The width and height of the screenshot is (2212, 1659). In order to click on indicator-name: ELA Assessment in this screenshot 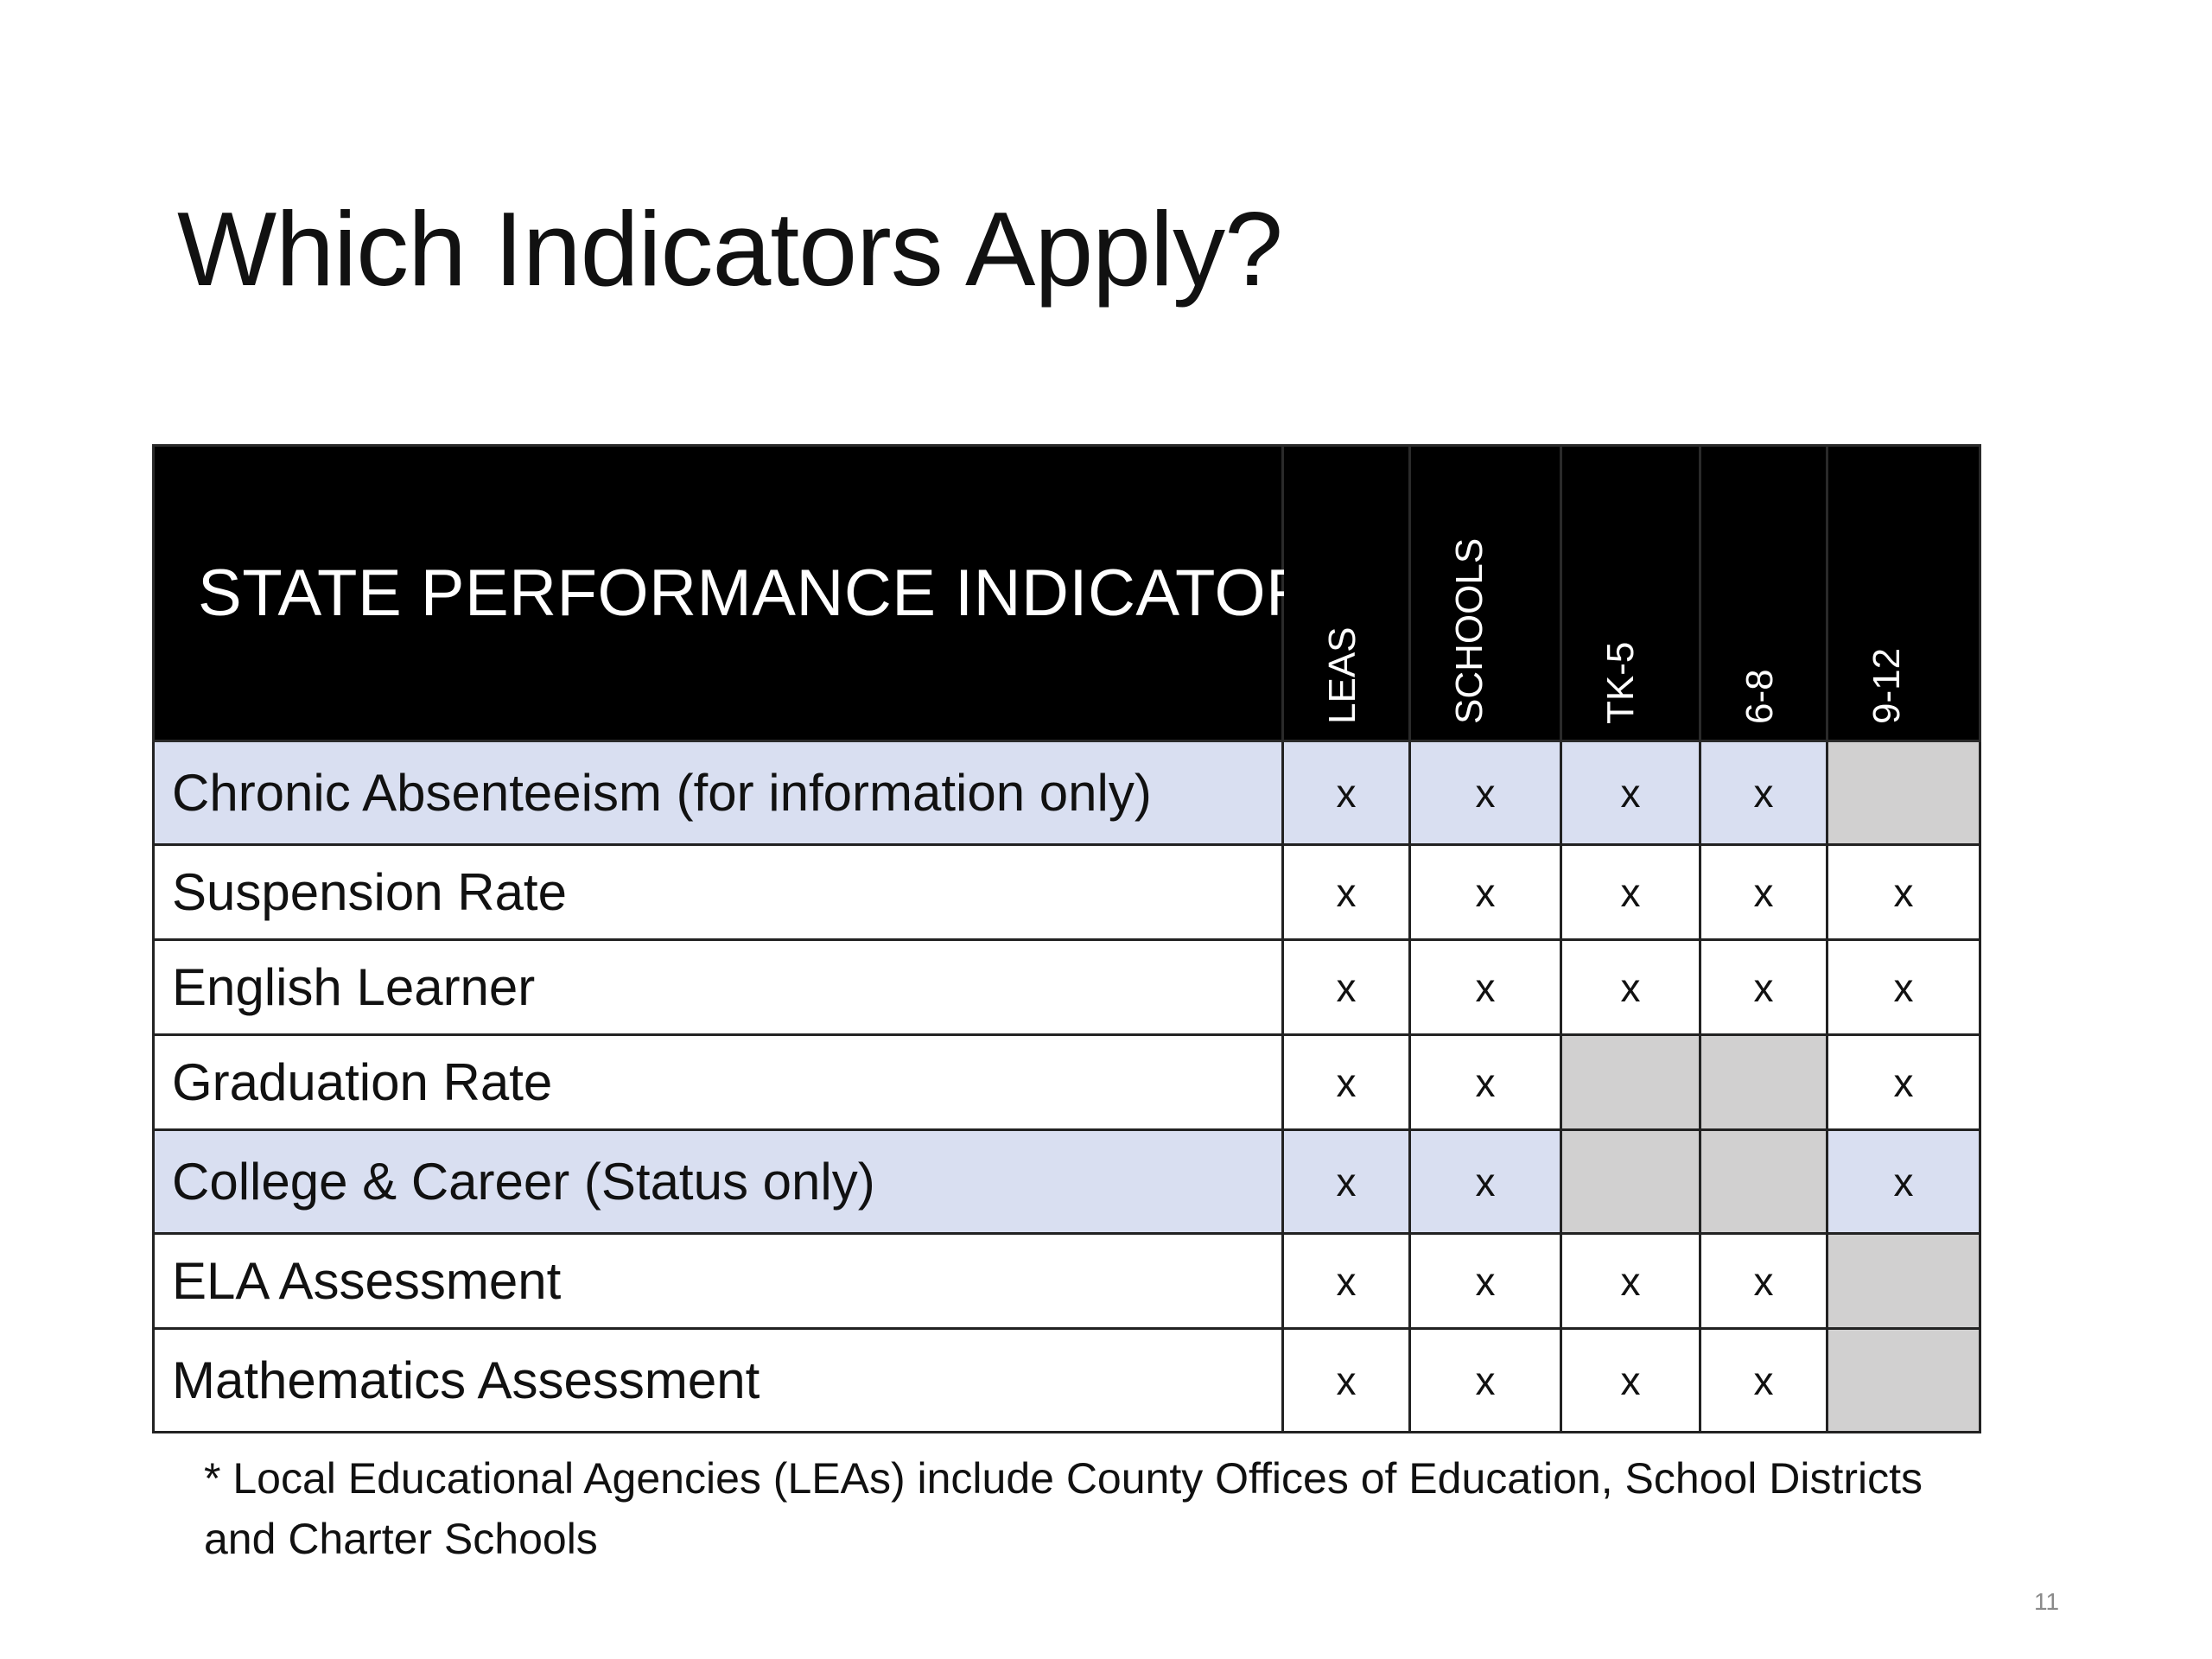, I will do `click(718, 1281)`.